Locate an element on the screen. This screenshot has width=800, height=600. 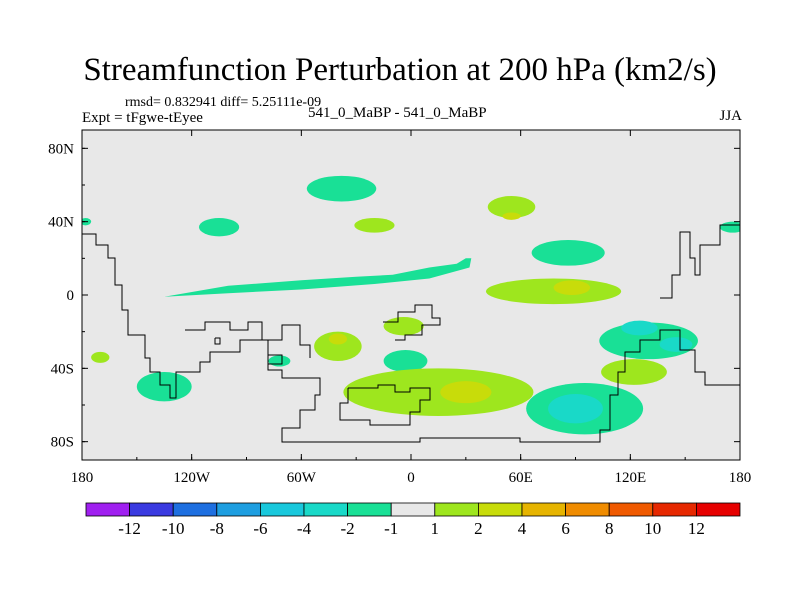
run-label: 541_0_MaBP - 541_0_MaBP is located at coordinates (397, 113).